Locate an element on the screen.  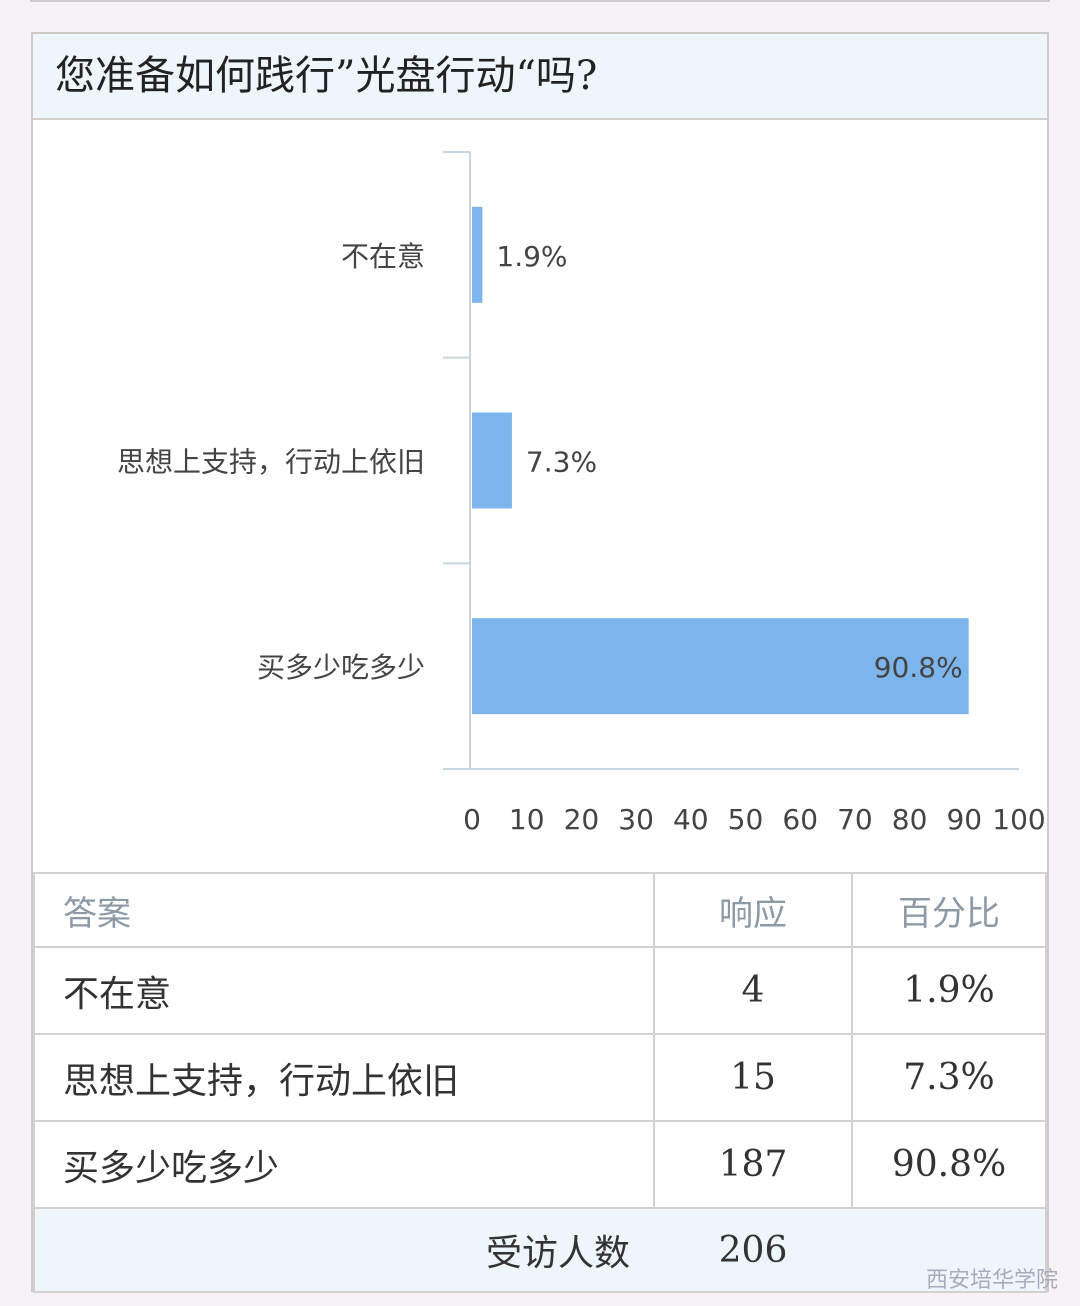
x-tick-label: 30 is located at coordinates (636, 819).